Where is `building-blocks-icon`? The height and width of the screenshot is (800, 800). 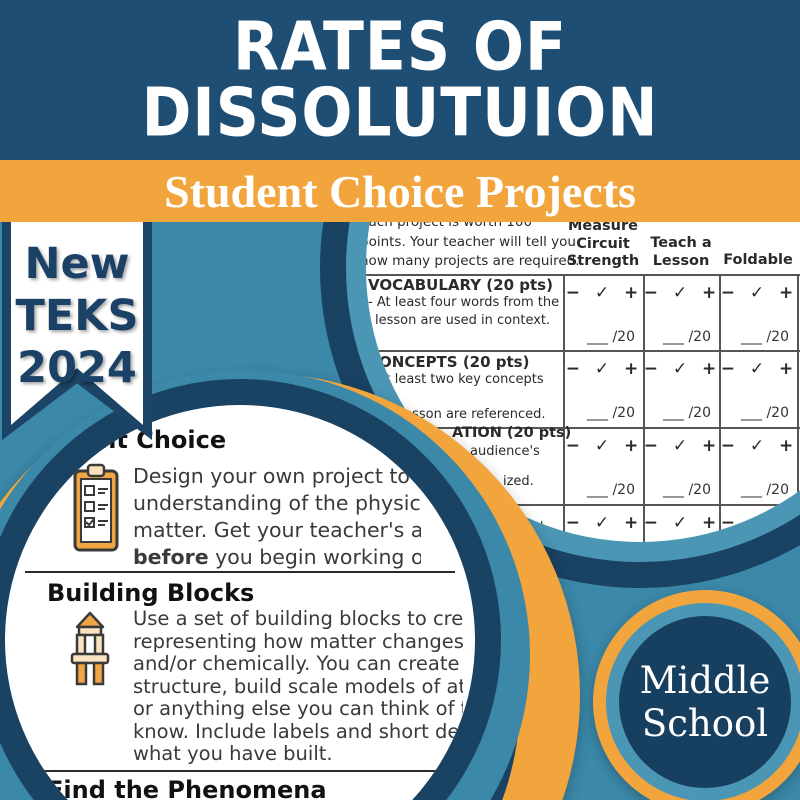
building-blocks-icon is located at coordinates (90, 648).